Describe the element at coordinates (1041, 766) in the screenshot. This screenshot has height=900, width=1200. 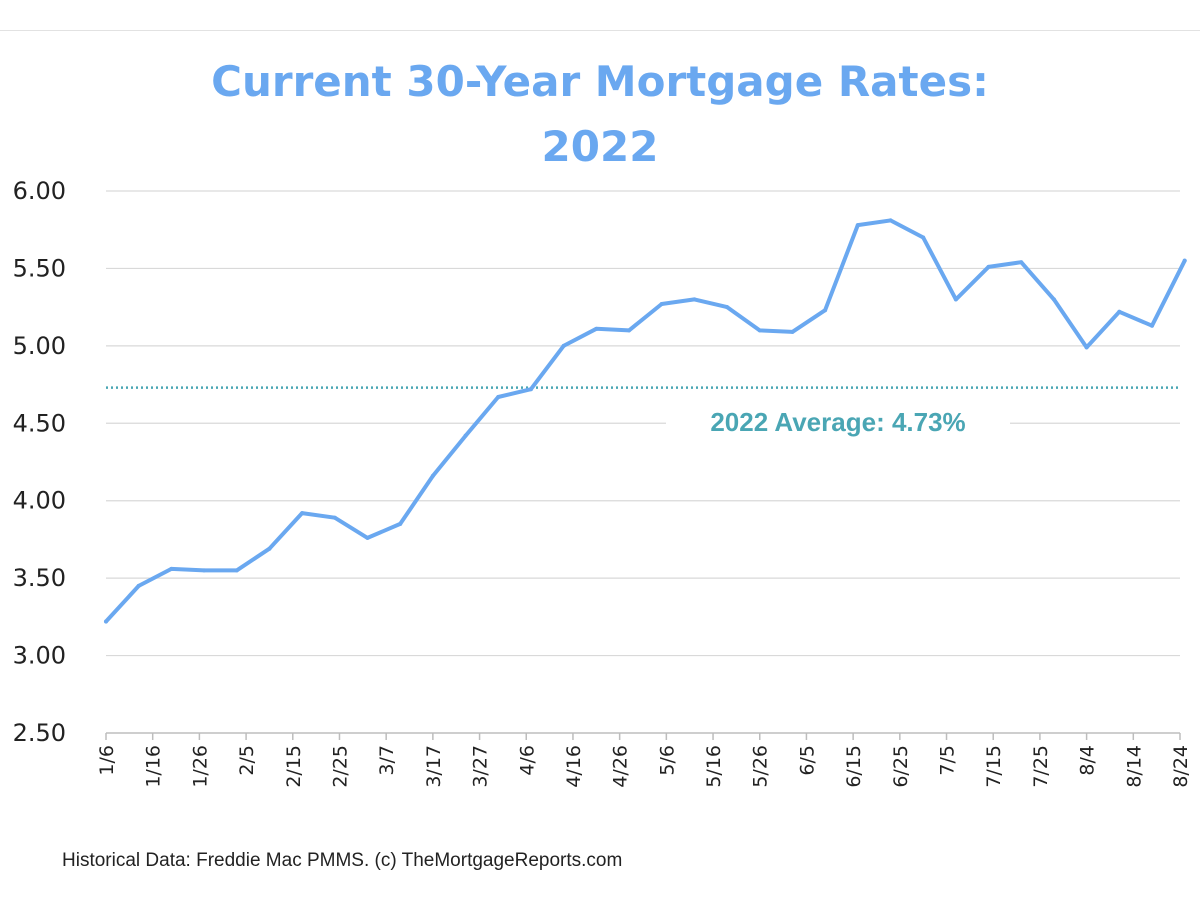
I see `x-tick-label: 7/25` at that location.